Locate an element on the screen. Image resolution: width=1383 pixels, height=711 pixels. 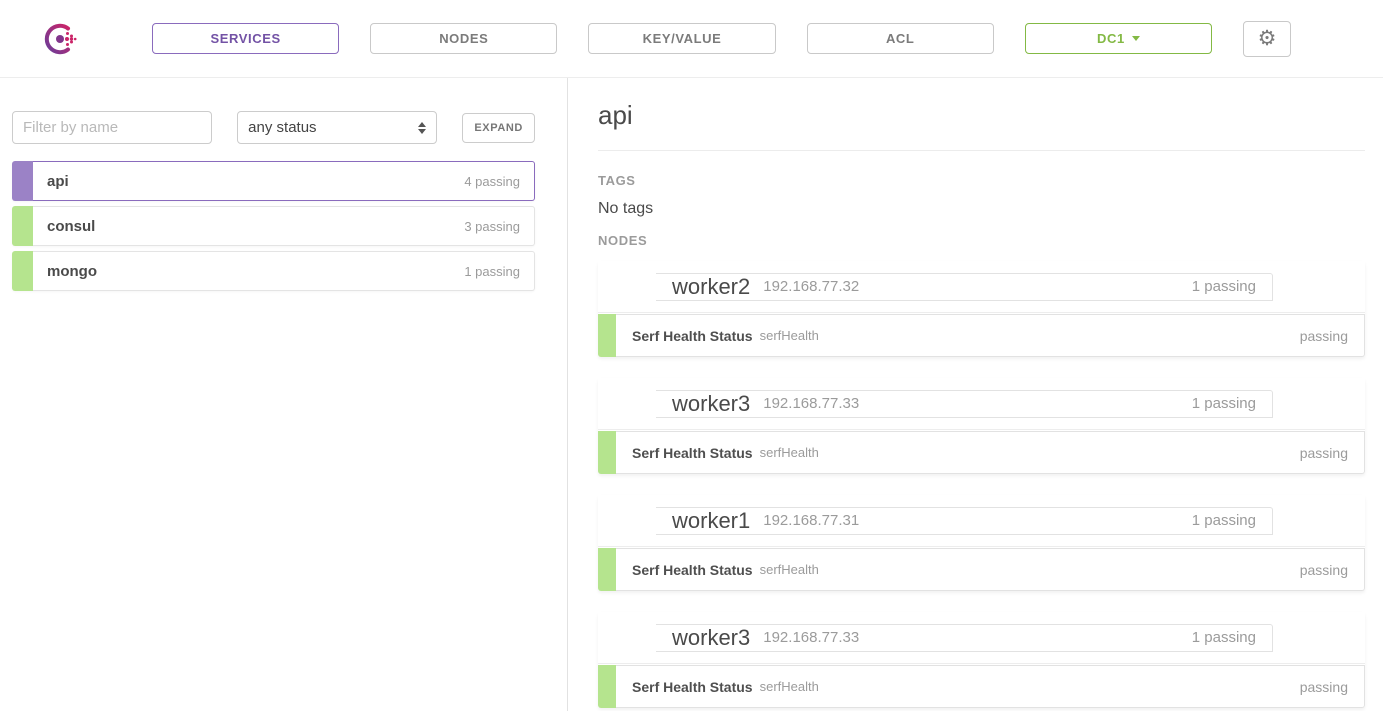
main-nav: SERVICES NODES KEY/VALUE ACL DC1 is located at coordinates (682, 38).